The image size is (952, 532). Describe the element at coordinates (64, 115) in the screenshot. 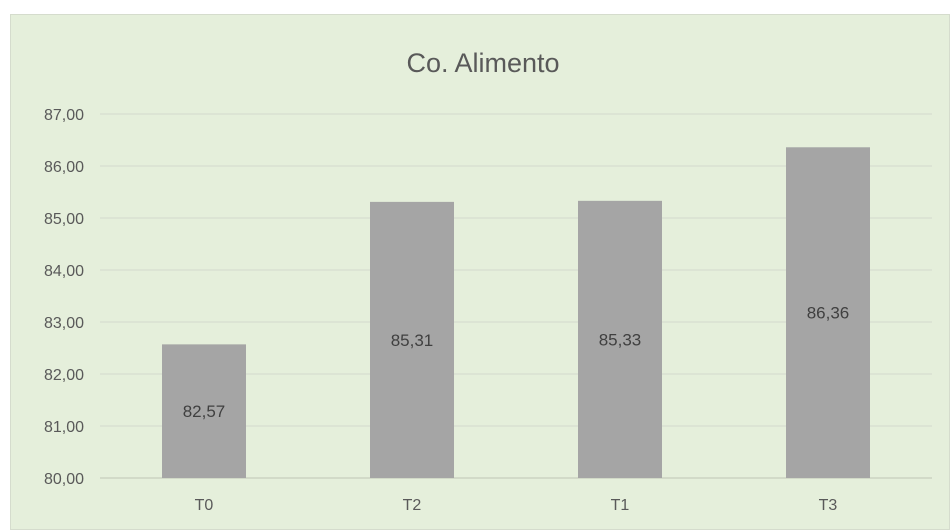

I see `y-tick-label: 87,00` at that location.